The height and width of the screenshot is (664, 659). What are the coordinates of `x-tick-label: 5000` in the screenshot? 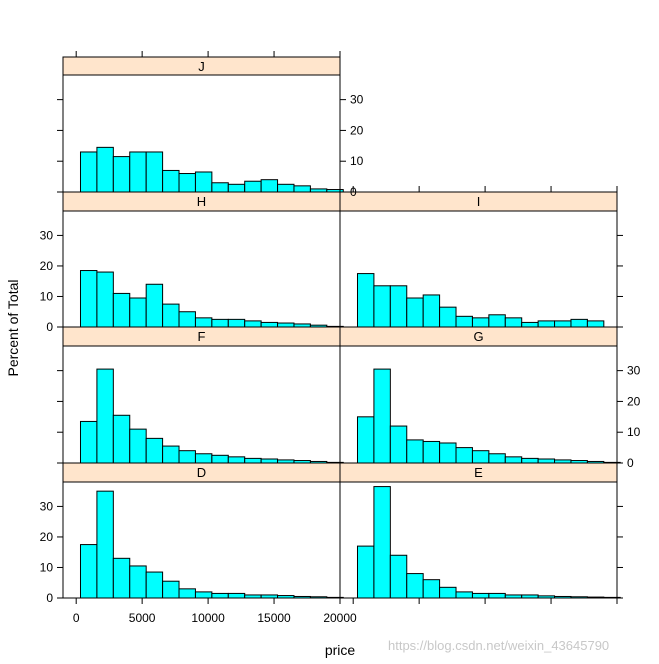 It's located at (142, 618).